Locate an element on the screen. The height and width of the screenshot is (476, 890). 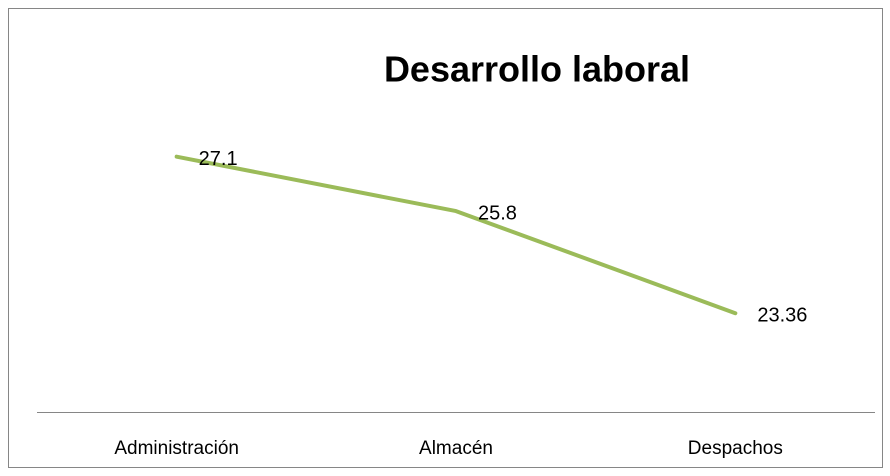
x-tick-label: Despachos is located at coordinates (735, 448).